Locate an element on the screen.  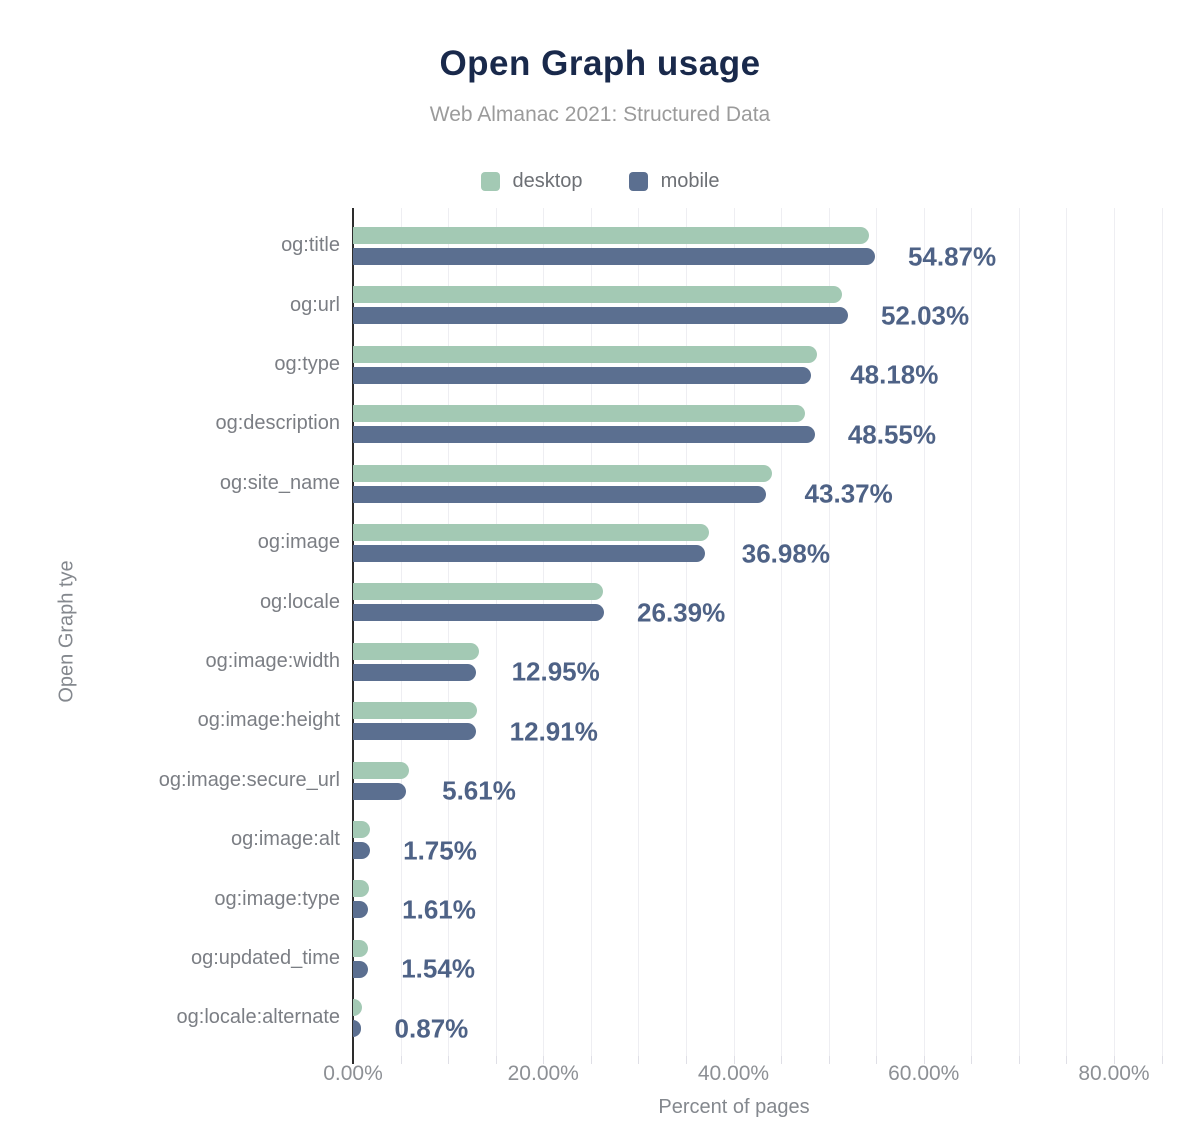
value-label: 36.98% is located at coordinates (785, 553).